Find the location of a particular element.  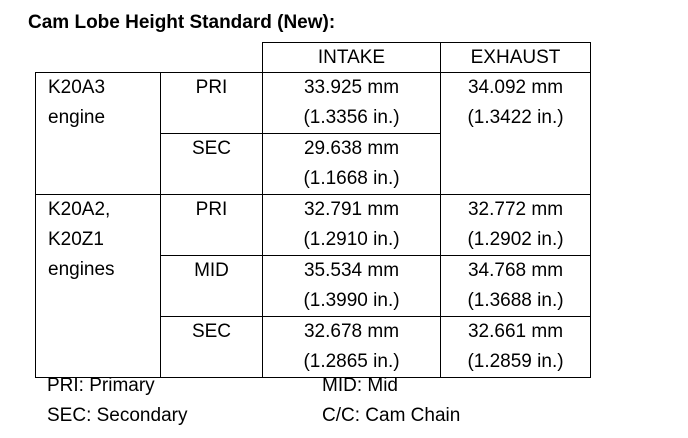

intake-cell: 35.534 mm (1.3990 in.) is located at coordinates (351, 286).